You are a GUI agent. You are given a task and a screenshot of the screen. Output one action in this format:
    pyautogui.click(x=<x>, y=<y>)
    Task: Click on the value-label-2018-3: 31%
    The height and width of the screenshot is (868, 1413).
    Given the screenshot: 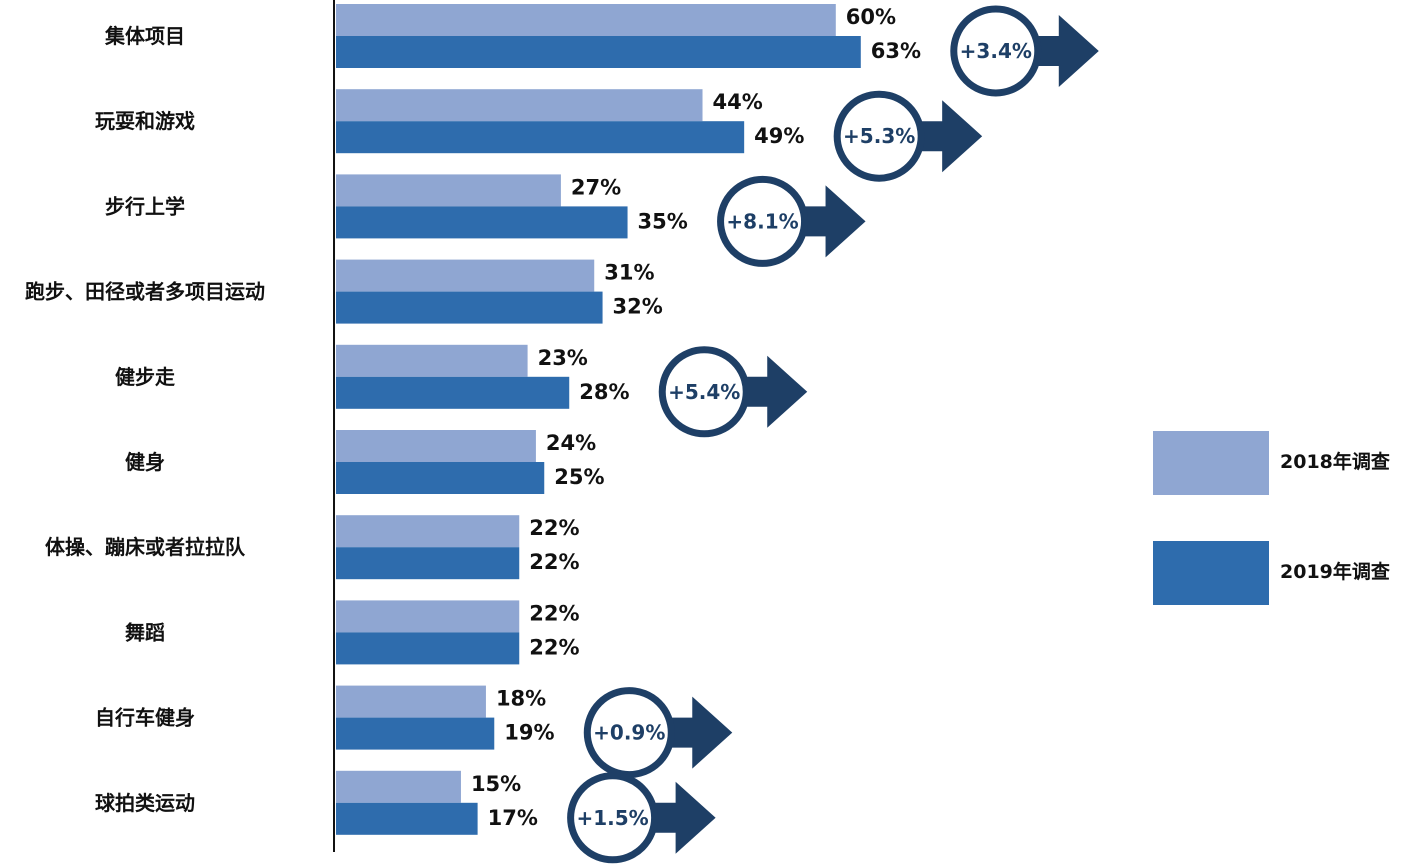 What is the action you would take?
    pyautogui.click(x=629, y=273)
    